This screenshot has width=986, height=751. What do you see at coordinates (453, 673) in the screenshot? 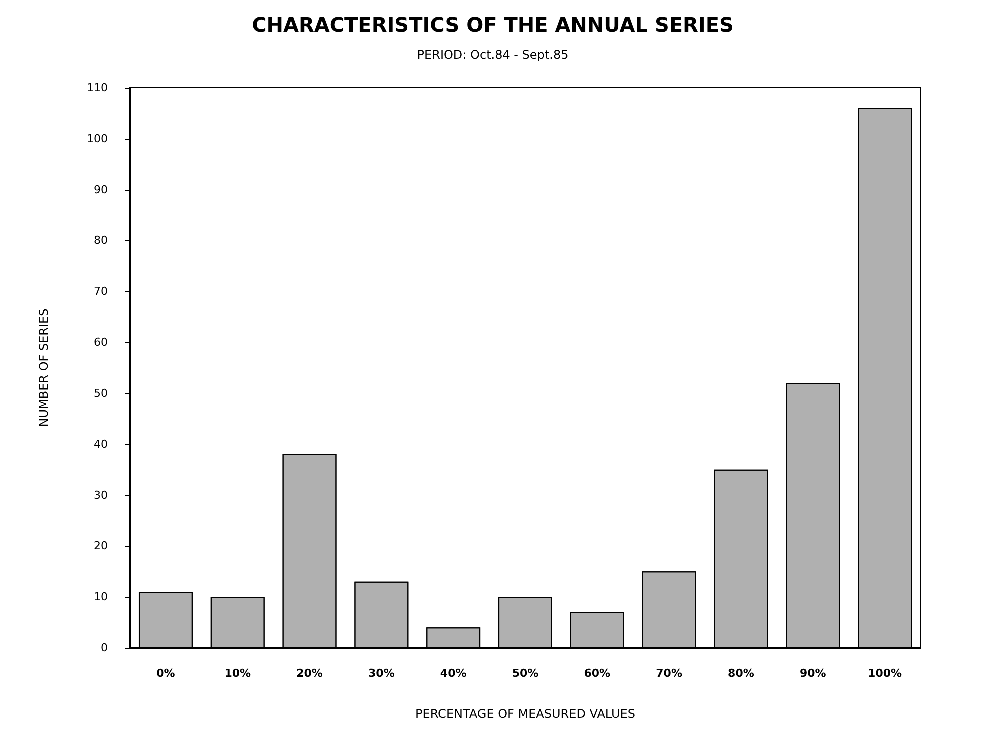
I see `x-tick-label: 40%` at bounding box center [453, 673].